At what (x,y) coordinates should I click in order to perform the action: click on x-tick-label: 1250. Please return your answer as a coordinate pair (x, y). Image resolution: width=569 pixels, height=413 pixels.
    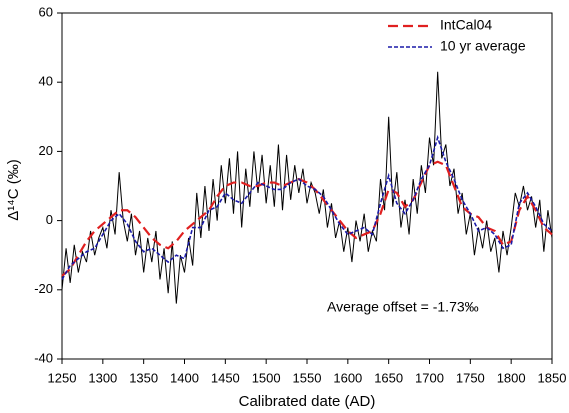
    Looking at the image, I should click on (62, 377).